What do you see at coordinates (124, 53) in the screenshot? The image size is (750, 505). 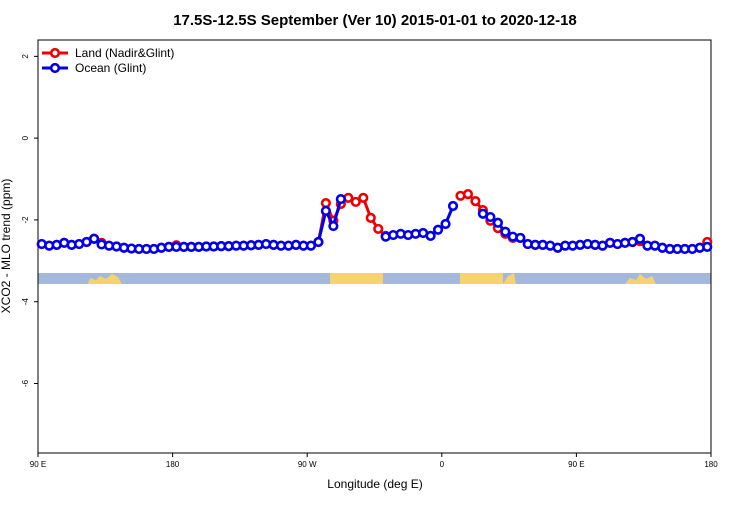 I see `legend-label: Land (Nadir&Glint)` at bounding box center [124, 53].